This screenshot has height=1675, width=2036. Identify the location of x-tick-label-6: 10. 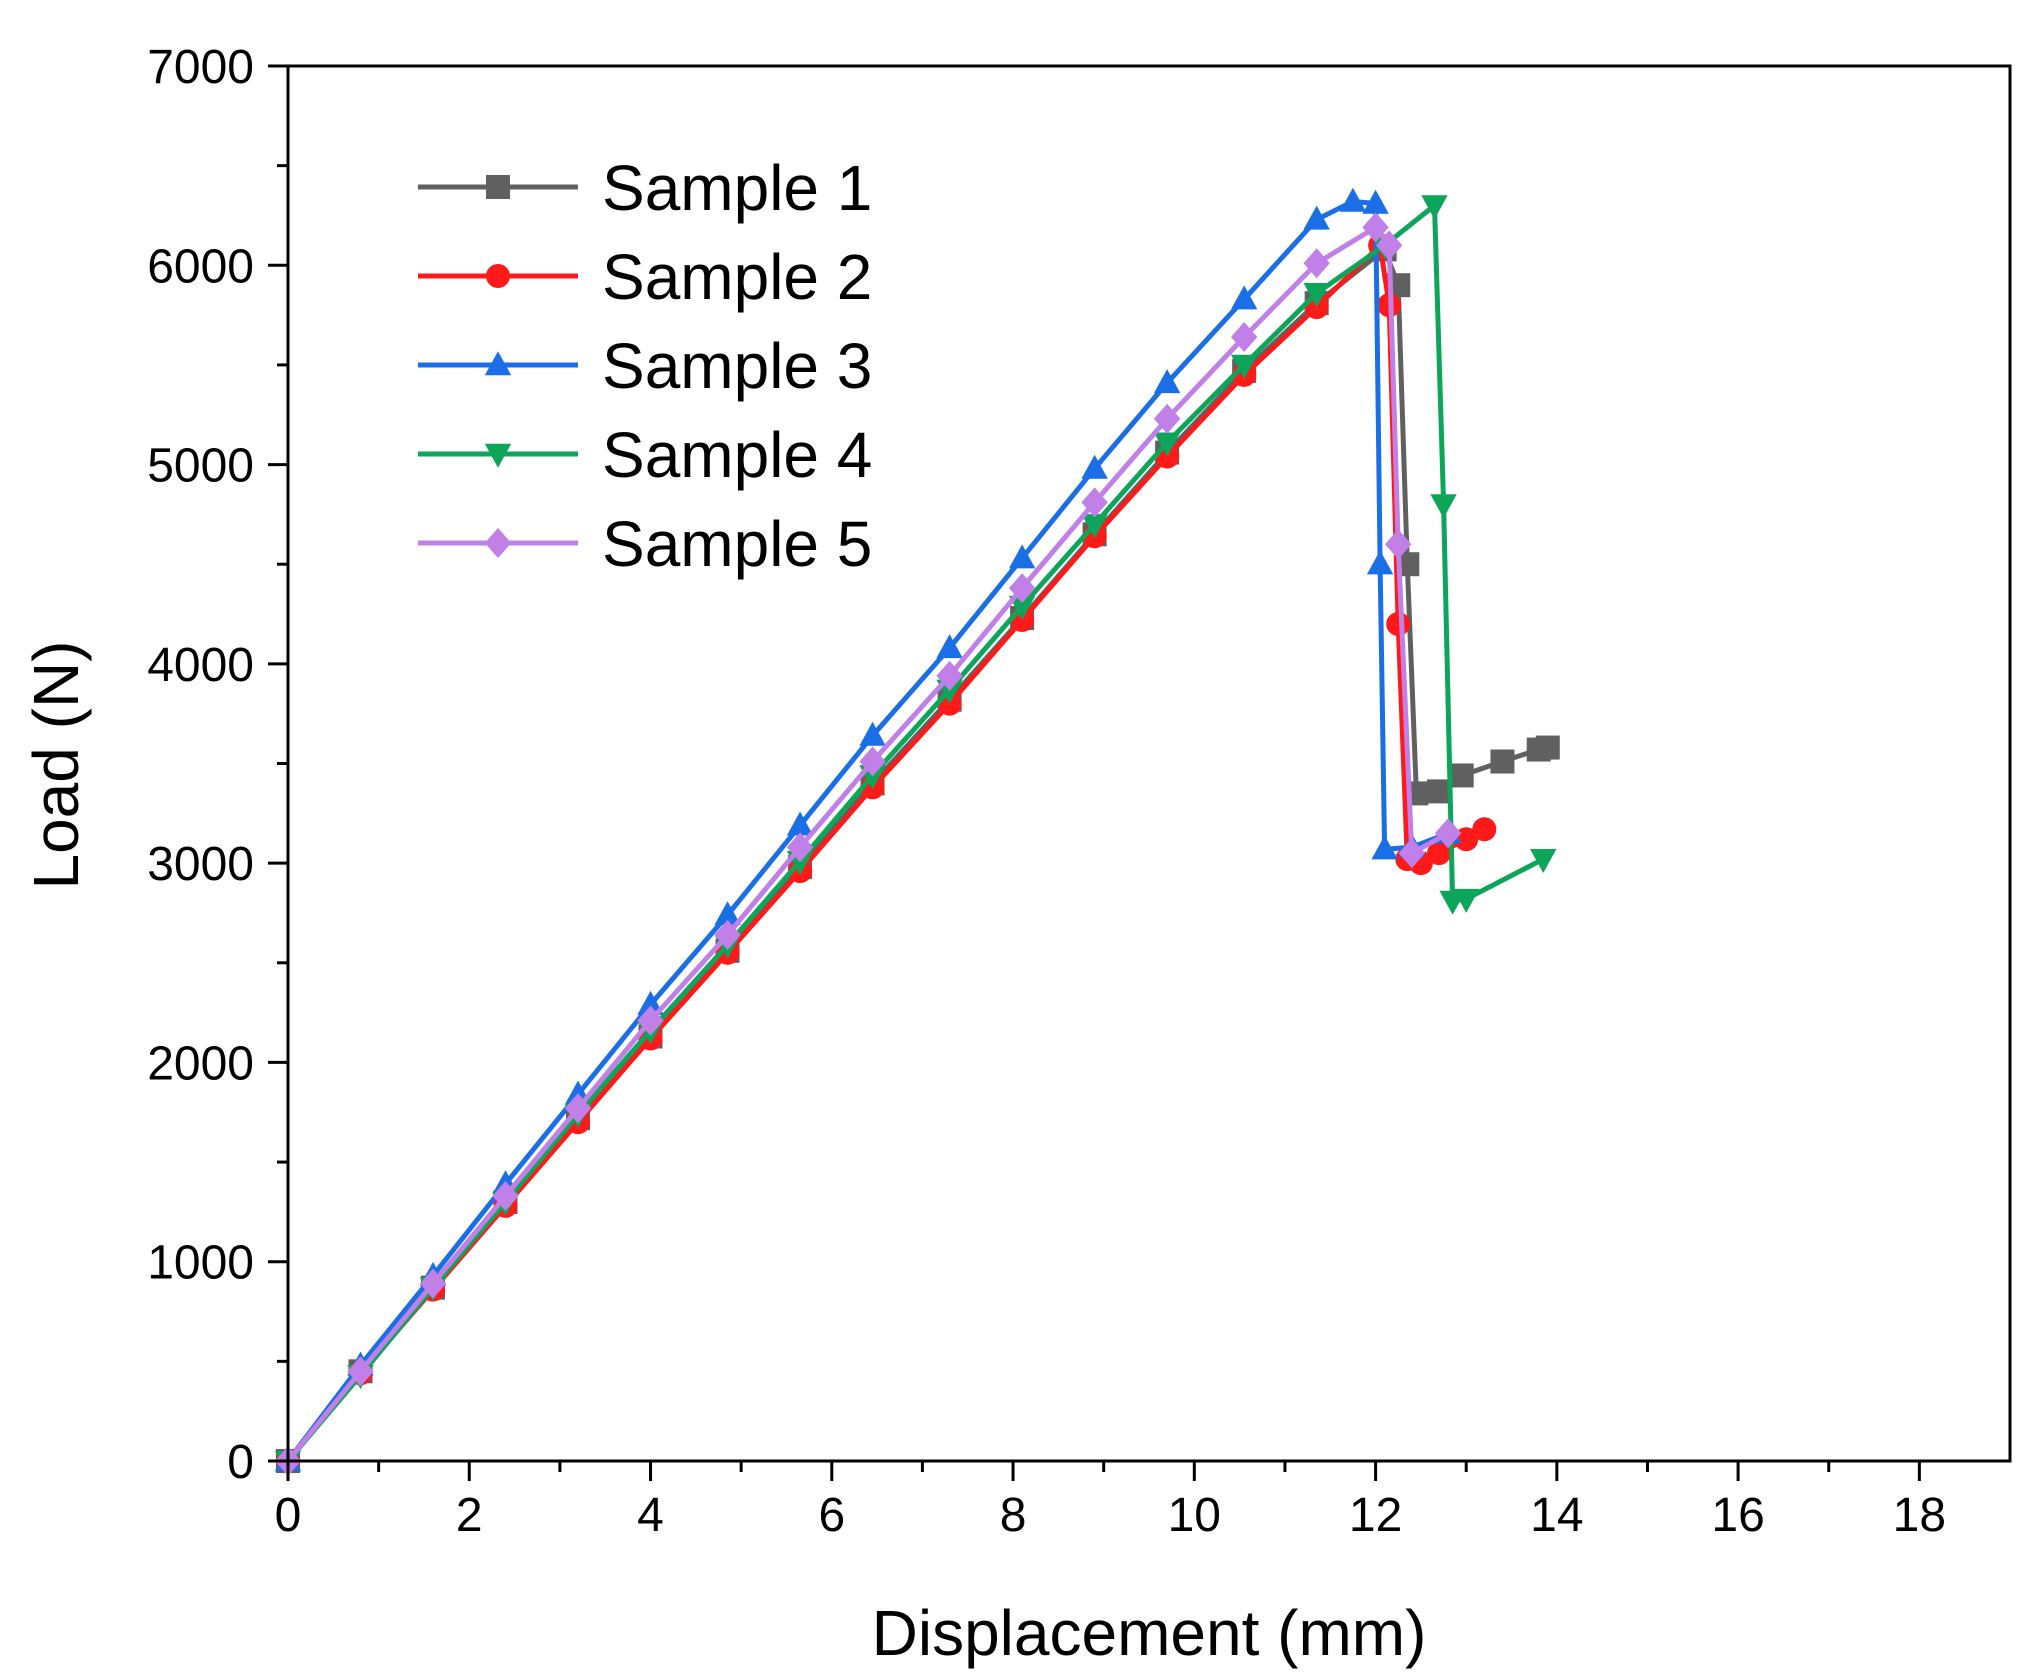
(1194, 1515).